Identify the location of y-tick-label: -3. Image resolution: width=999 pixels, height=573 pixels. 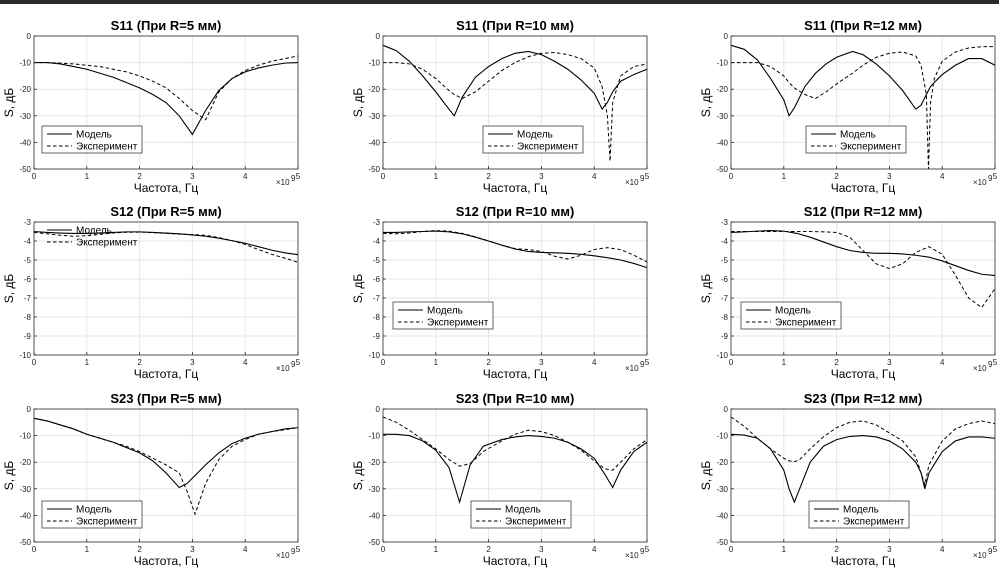
(377, 222).